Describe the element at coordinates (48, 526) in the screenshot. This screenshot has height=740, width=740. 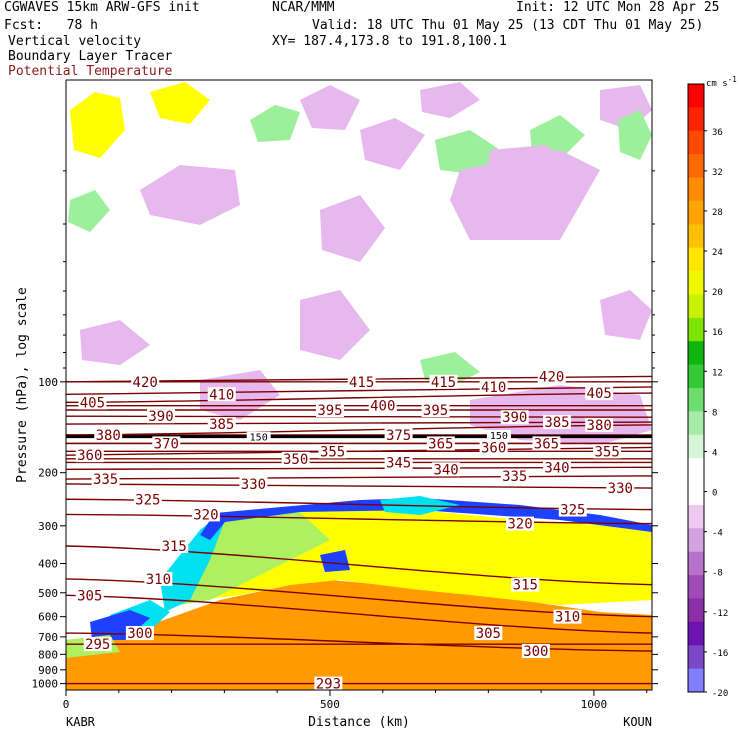
I see `y-tick-label: 300` at that location.